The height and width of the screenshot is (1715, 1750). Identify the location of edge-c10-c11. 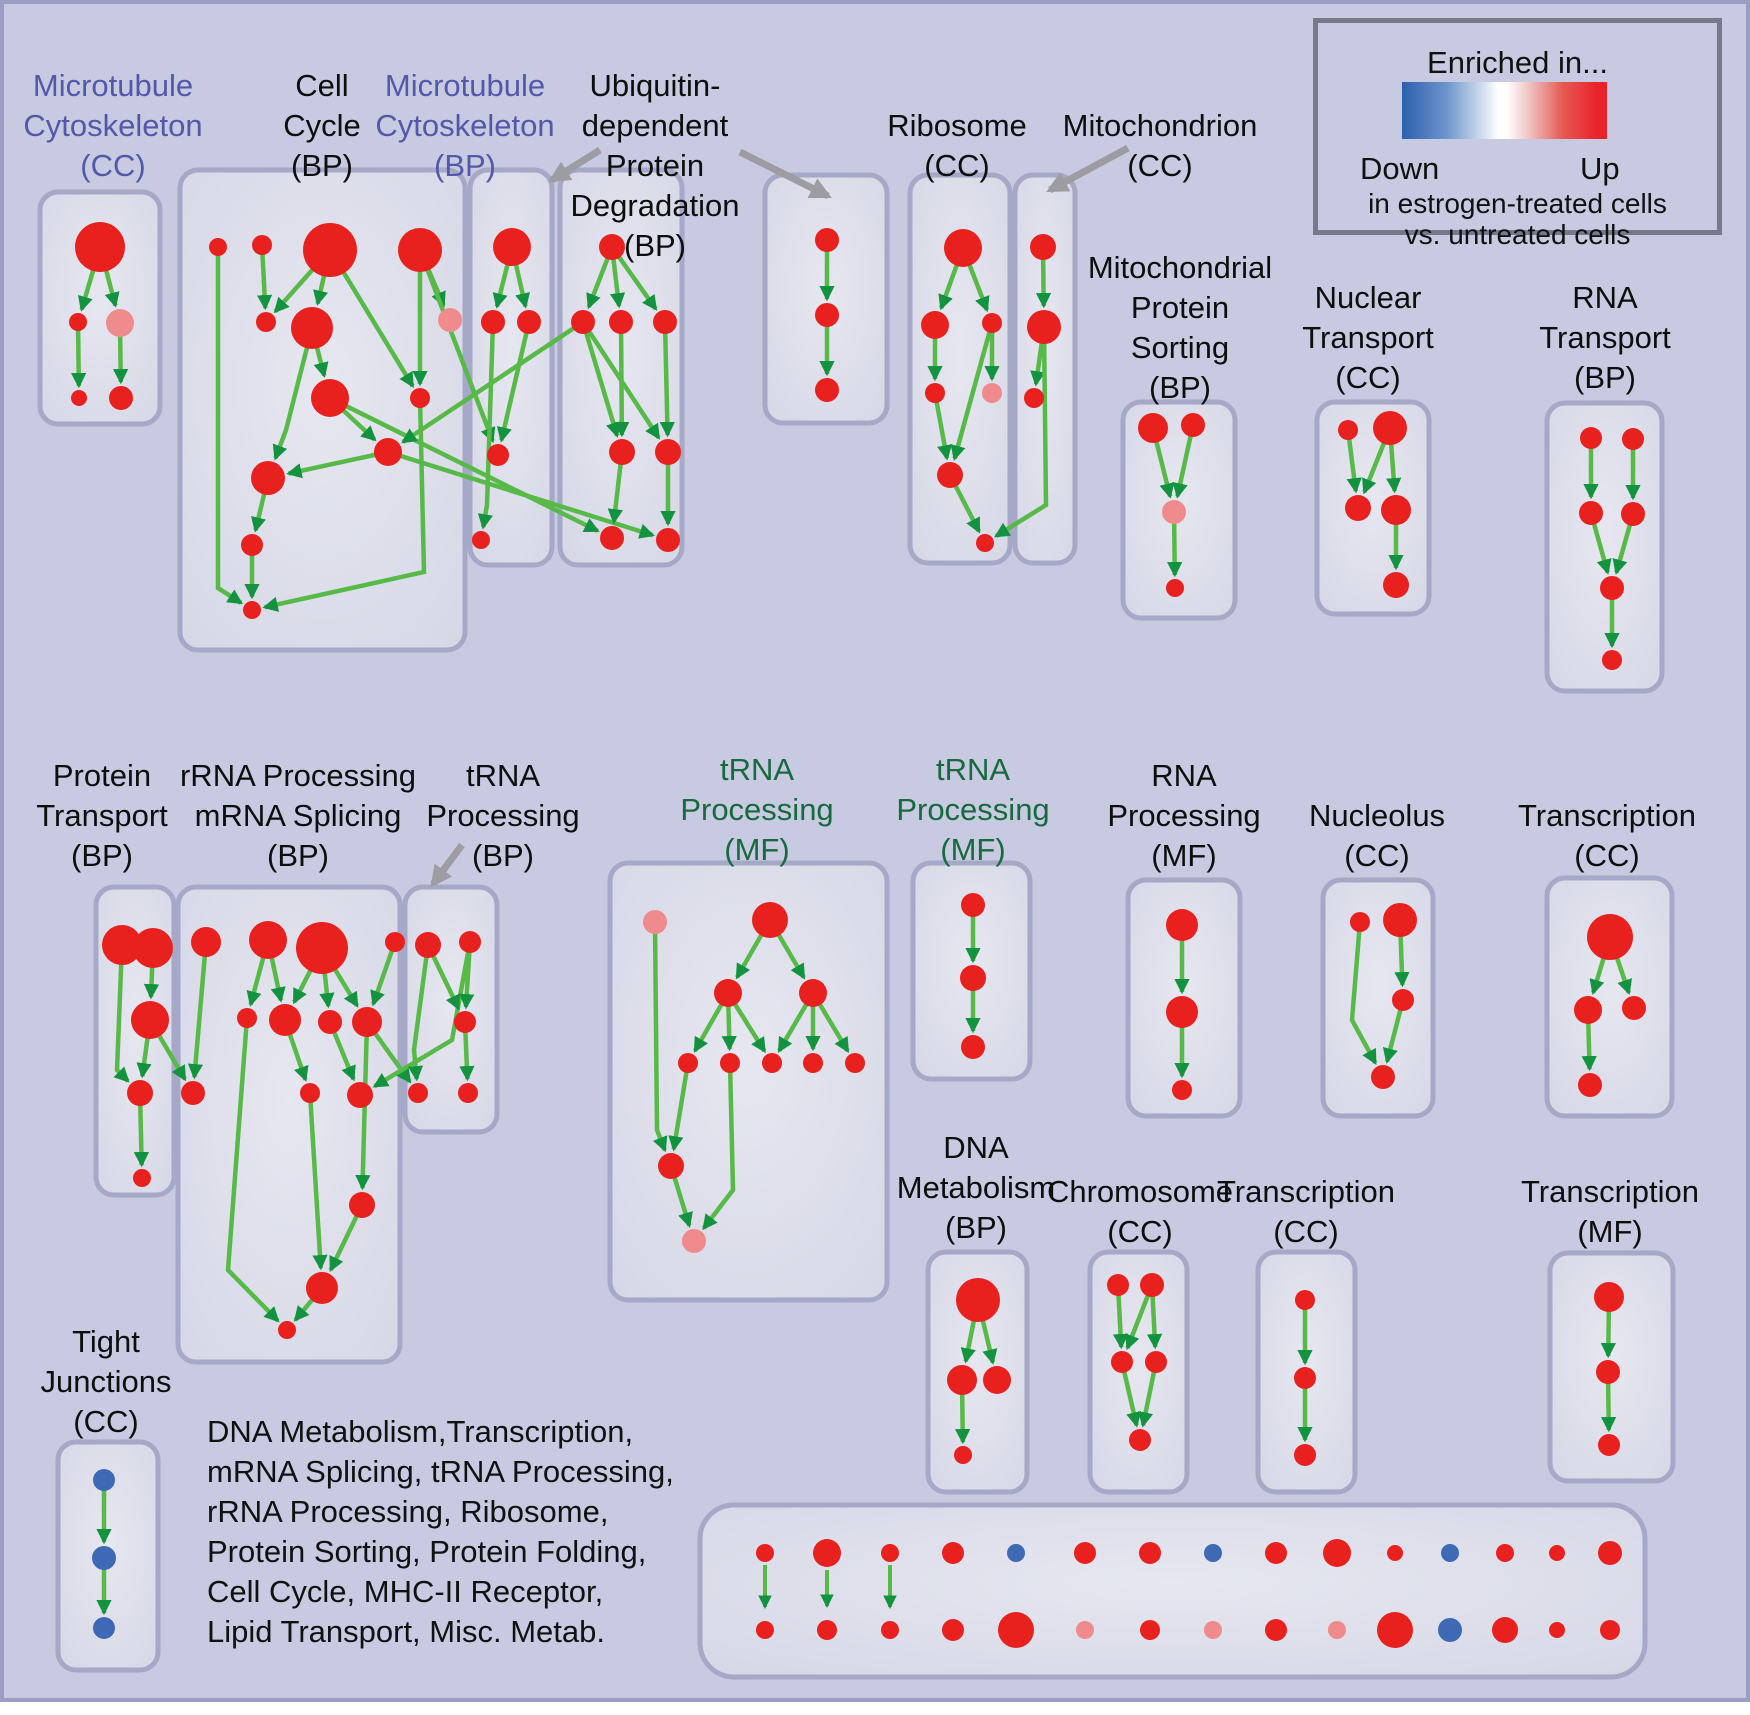
(337, 464).